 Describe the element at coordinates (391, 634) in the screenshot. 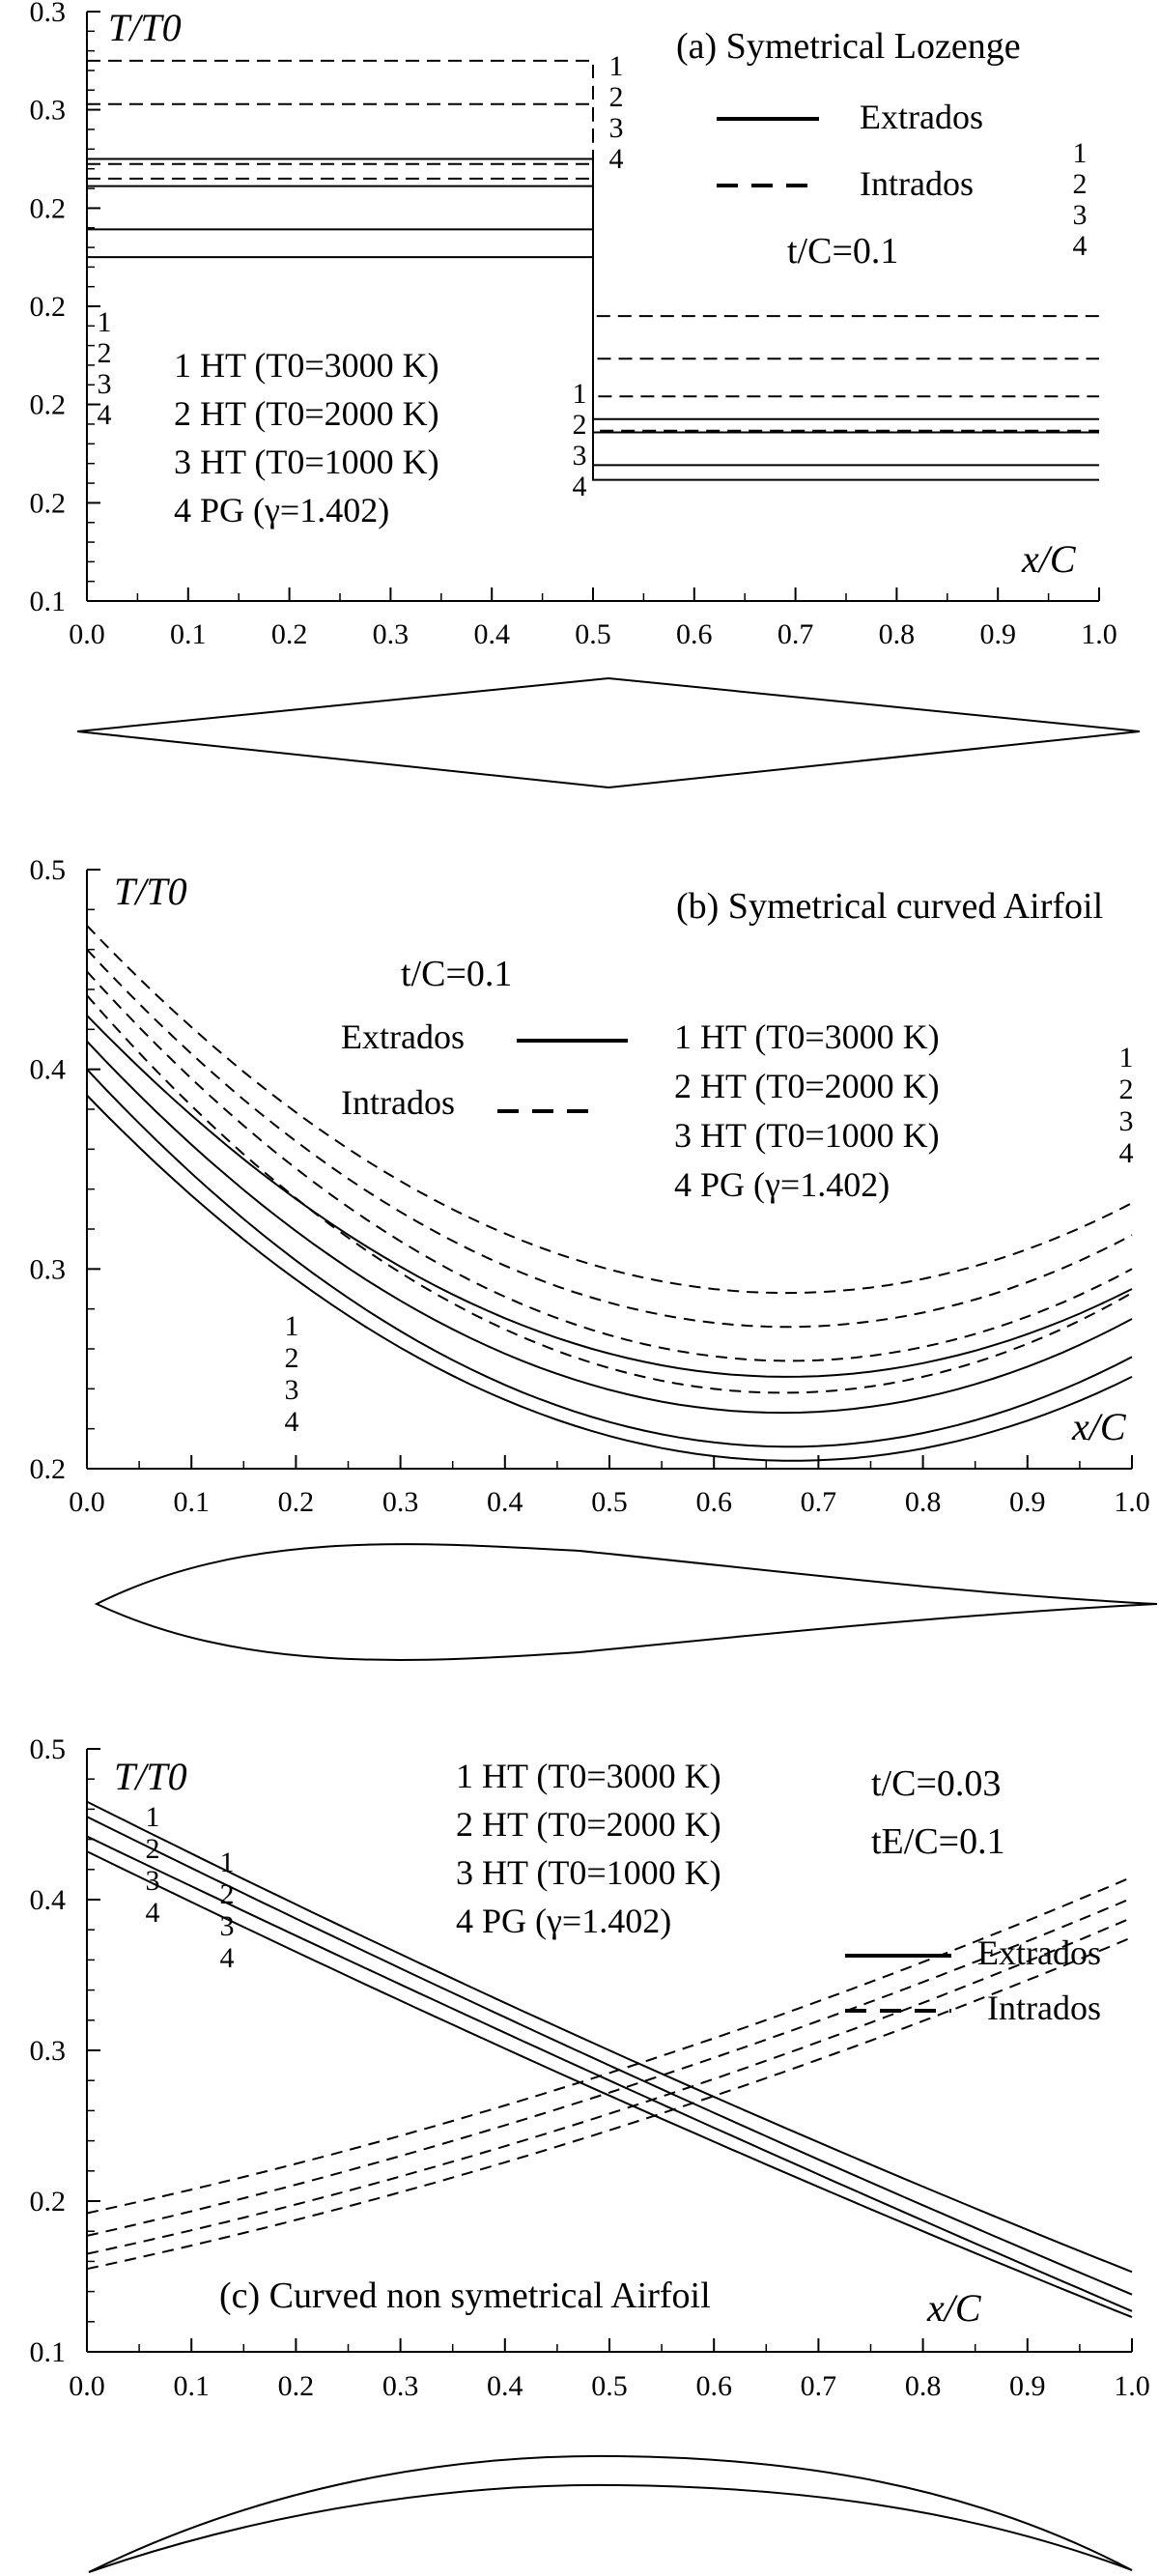

I see `x-tick-label: 0.3` at that location.